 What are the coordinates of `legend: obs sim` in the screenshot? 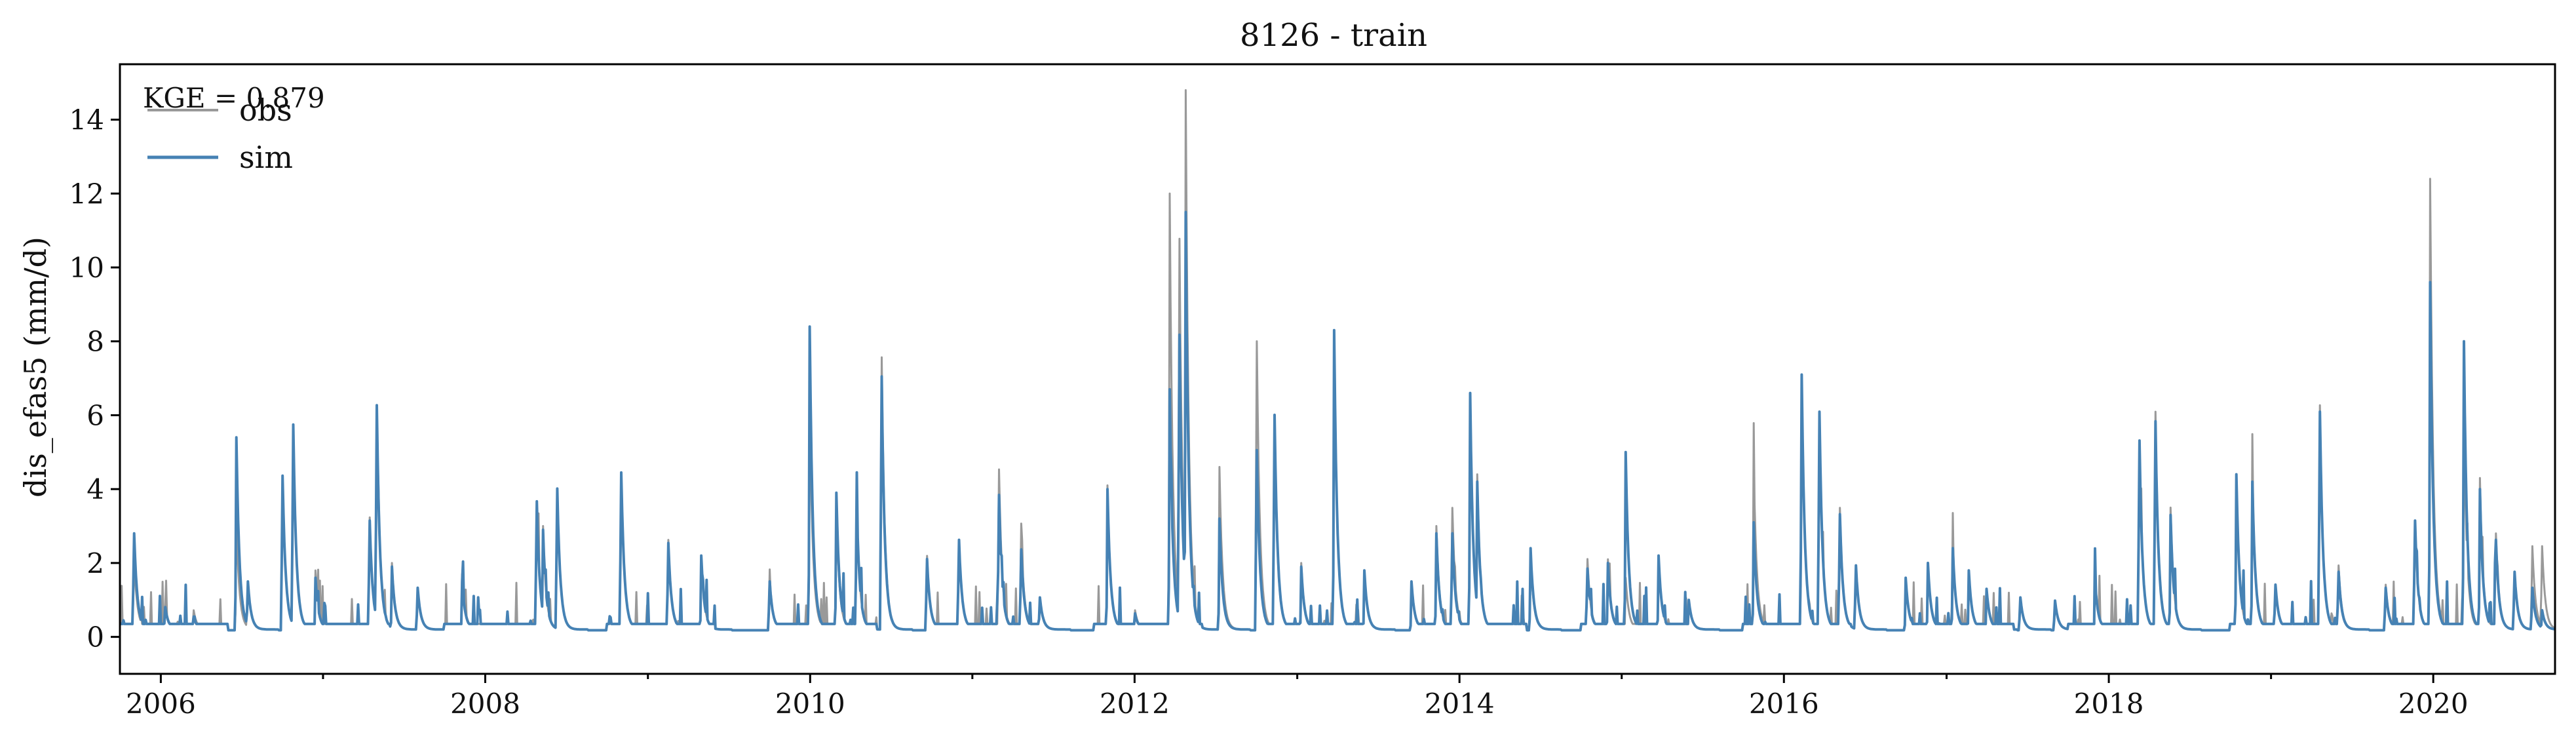 It's located at (220, 133).